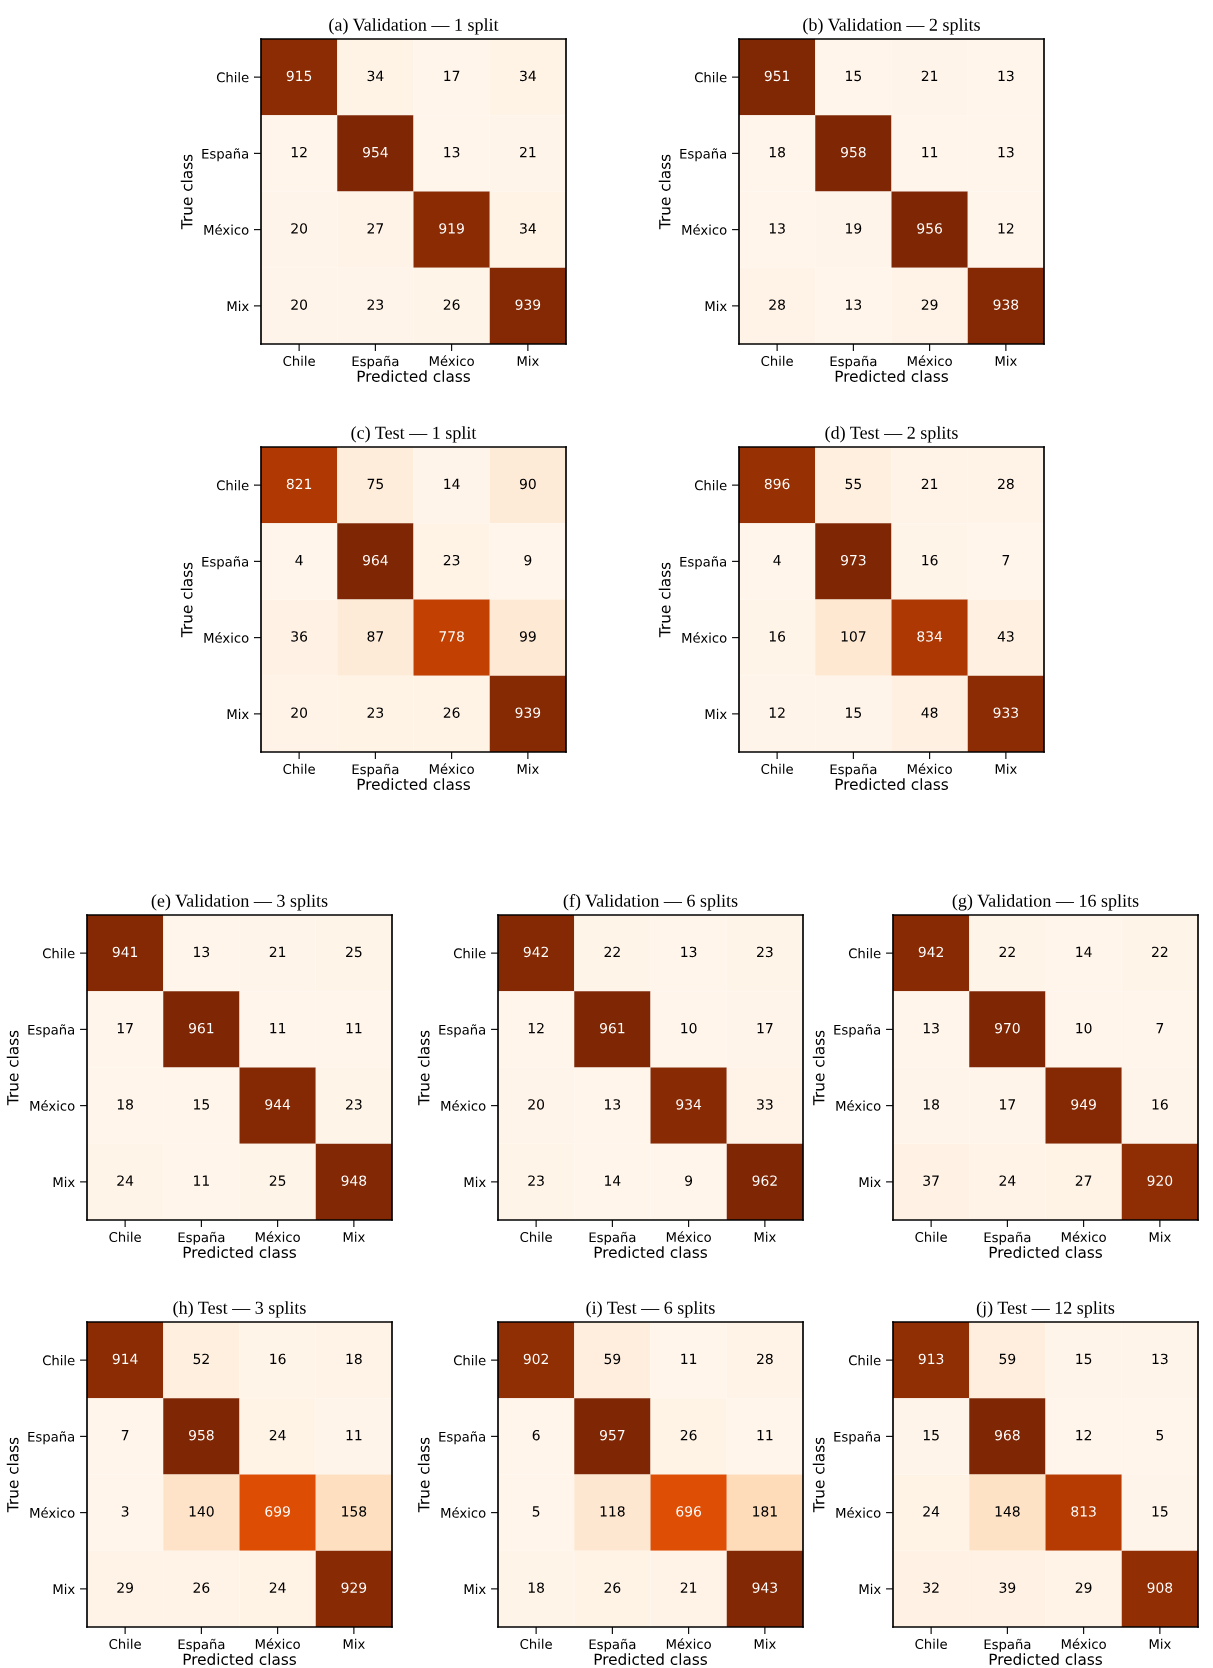 The width and height of the screenshot is (1213, 1668). Describe the element at coordinates (278, 1104) in the screenshot. I see `data-label: 944` at that location.